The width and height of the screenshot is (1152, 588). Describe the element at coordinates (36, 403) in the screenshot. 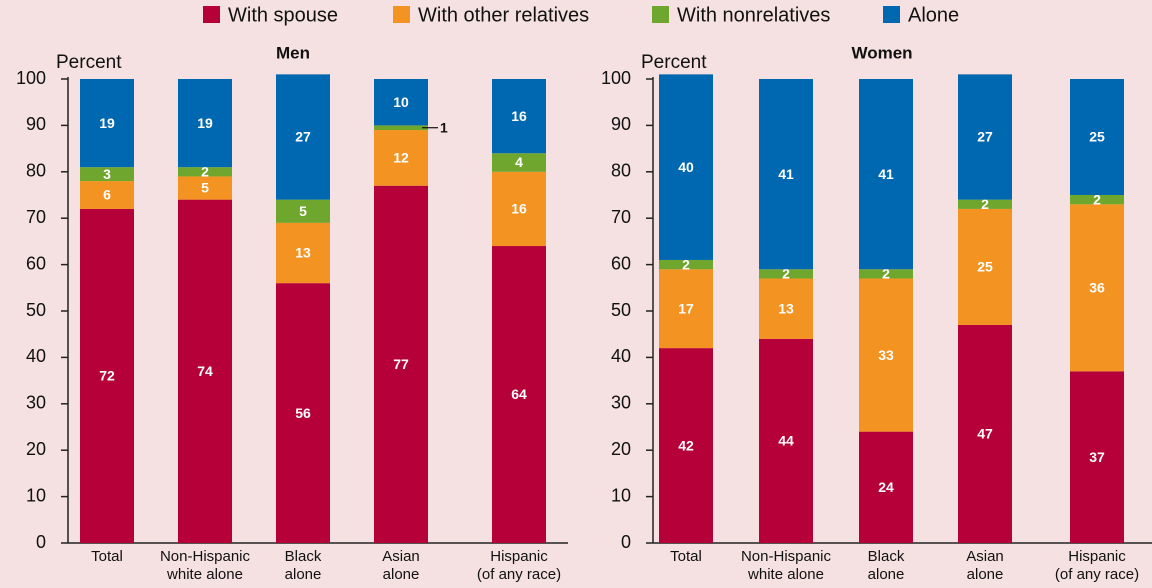

I see `y-tick-label: 30` at that location.